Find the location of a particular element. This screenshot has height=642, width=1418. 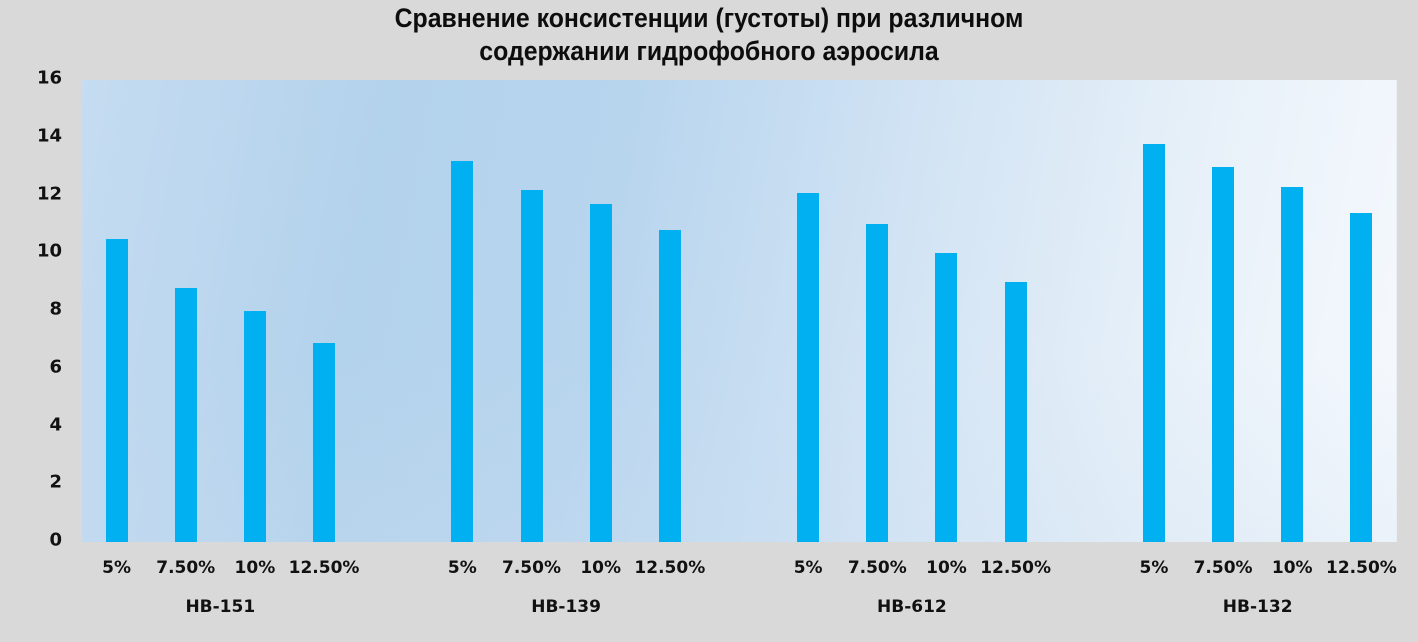

bar-HB-151-5% is located at coordinates (116, 390).